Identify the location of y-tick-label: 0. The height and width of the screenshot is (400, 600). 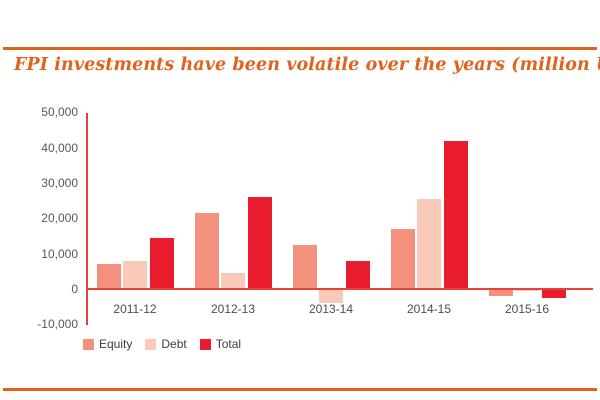
(74, 289).